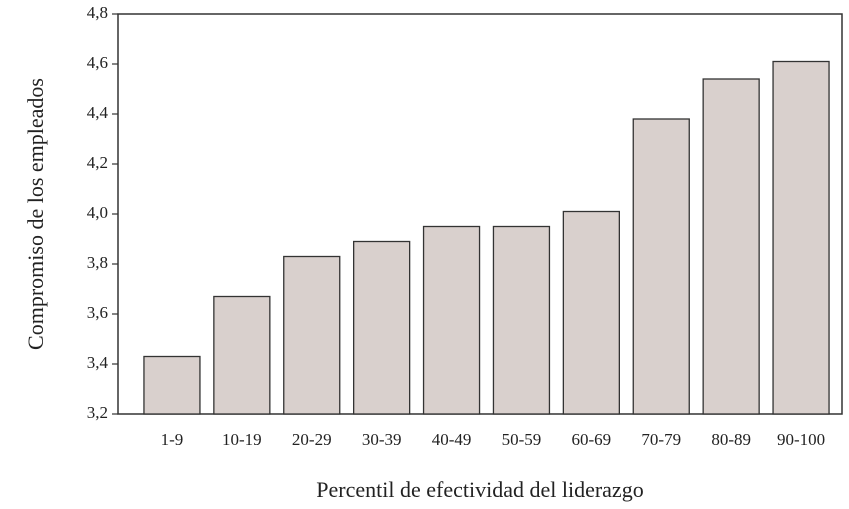  What do you see at coordinates (97, 412) in the screenshot?
I see `y-tick-label: 3,2` at bounding box center [97, 412].